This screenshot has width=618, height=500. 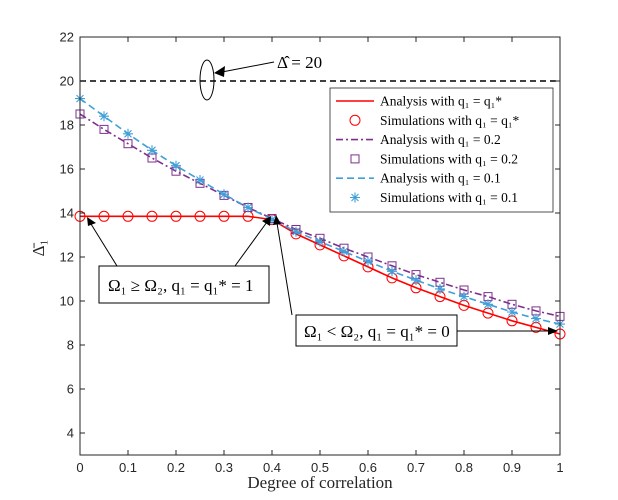 I want to click on legend-box, so click(x=441, y=150).